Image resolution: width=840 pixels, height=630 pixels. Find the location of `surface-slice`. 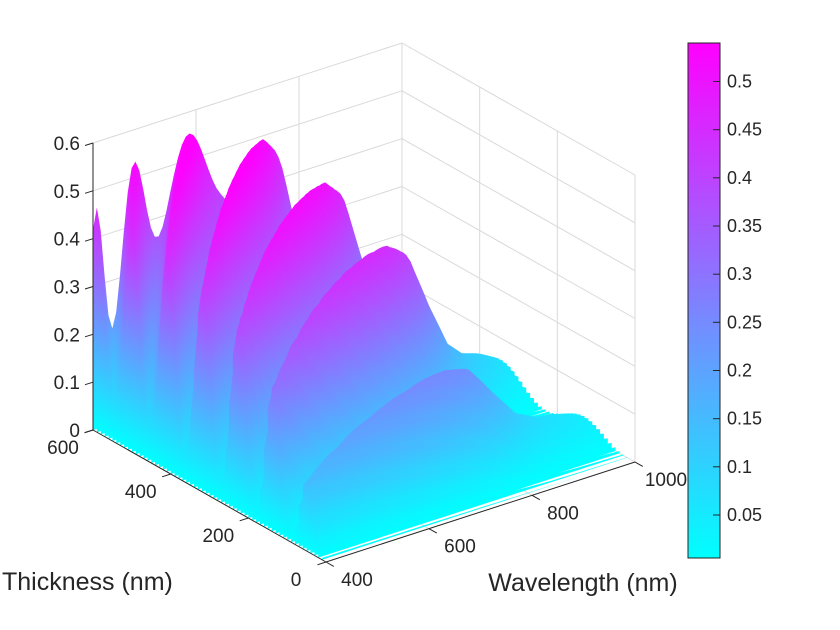

surface-slice is located at coordinates (473, 507).